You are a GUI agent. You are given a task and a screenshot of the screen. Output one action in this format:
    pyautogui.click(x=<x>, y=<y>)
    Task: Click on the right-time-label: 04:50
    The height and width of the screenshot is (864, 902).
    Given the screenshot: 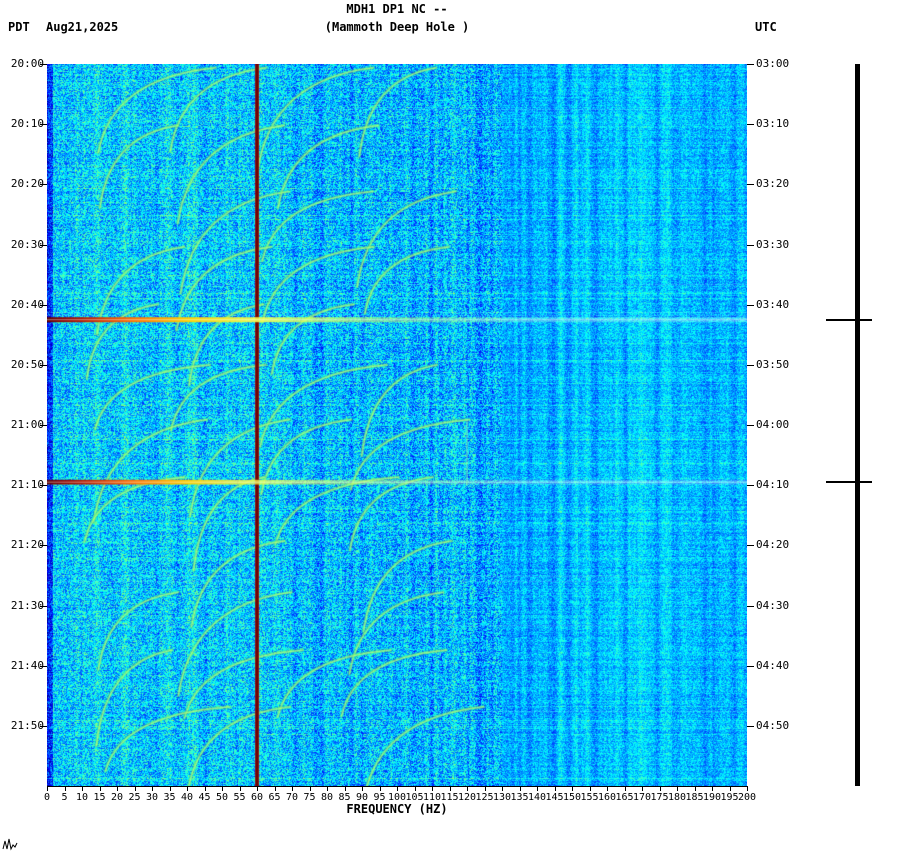 What is the action you would take?
    pyautogui.click(x=773, y=725)
    